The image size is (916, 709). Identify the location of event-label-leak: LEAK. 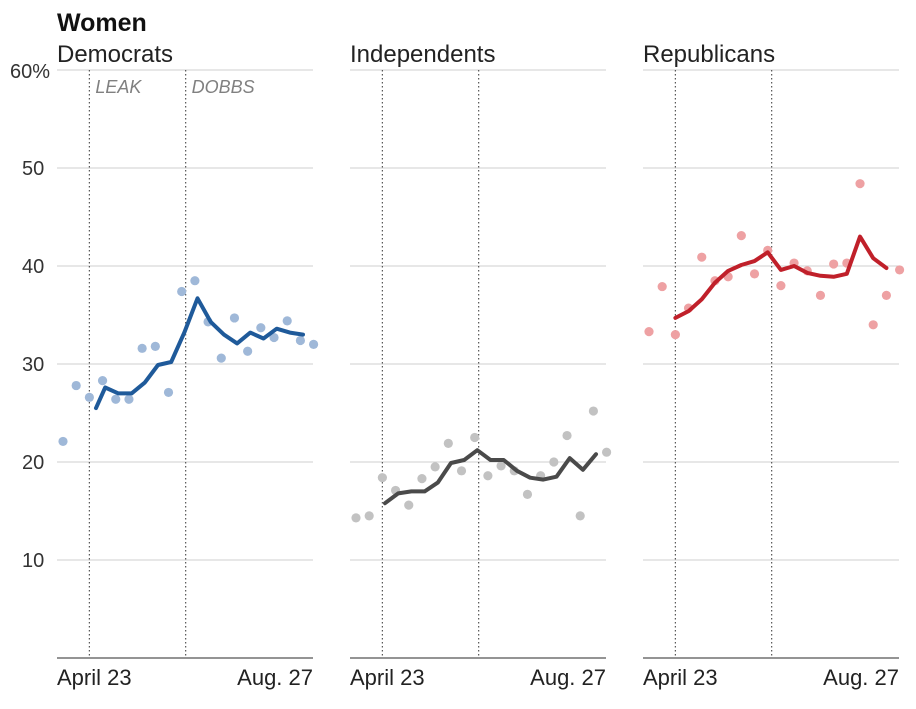
(118, 87).